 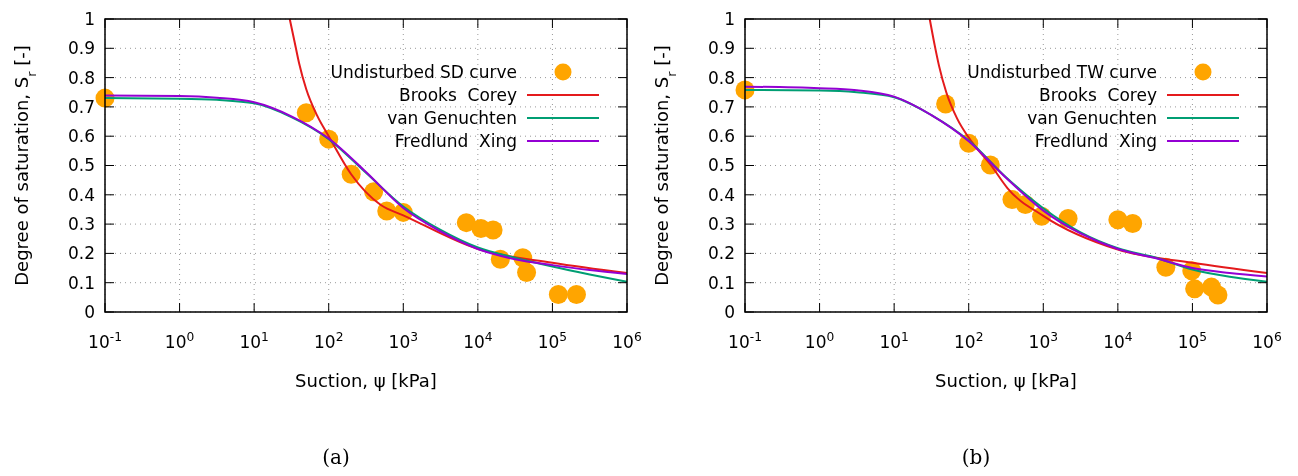 What do you see at coordinates (423, 71) in the screenshot?
I see `legend-label: Undisturbed SD curve` at bounding box center [423, 71].